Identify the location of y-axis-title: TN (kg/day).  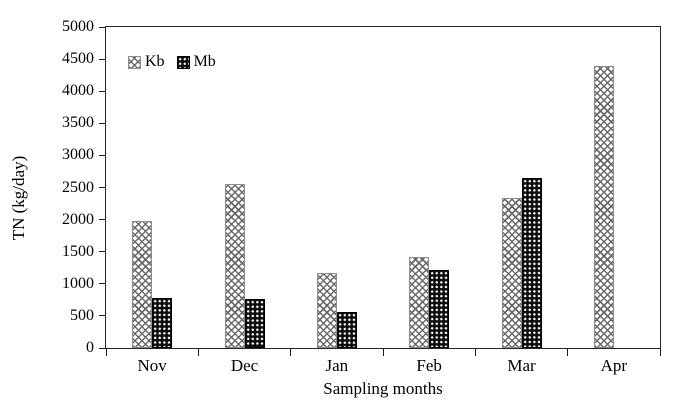
(18, 198).